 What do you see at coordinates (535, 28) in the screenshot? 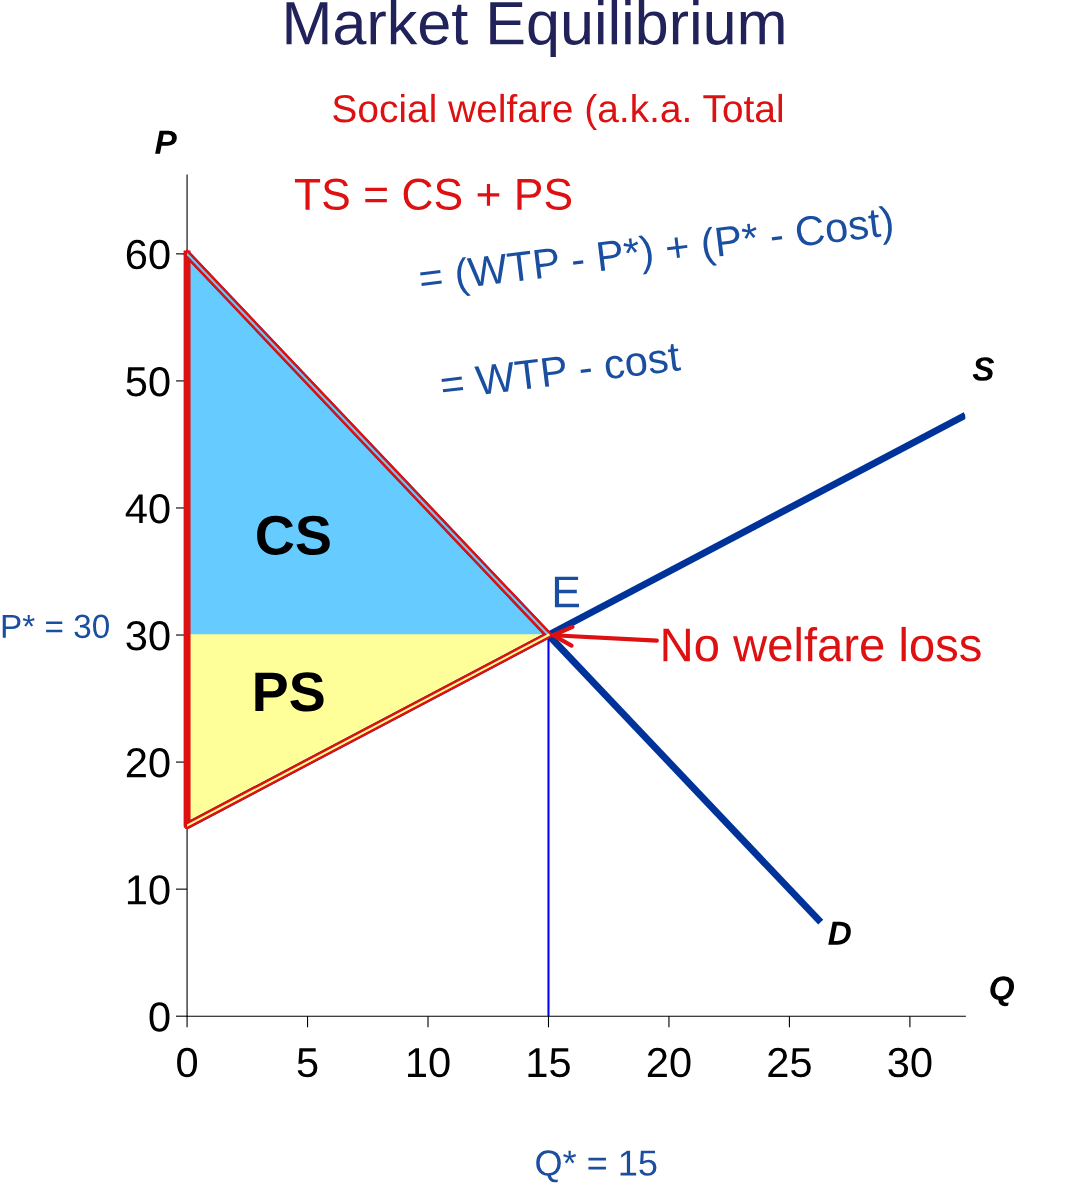
I see `chart-title: Market Equilibrium` at bounding box center [535, 28].